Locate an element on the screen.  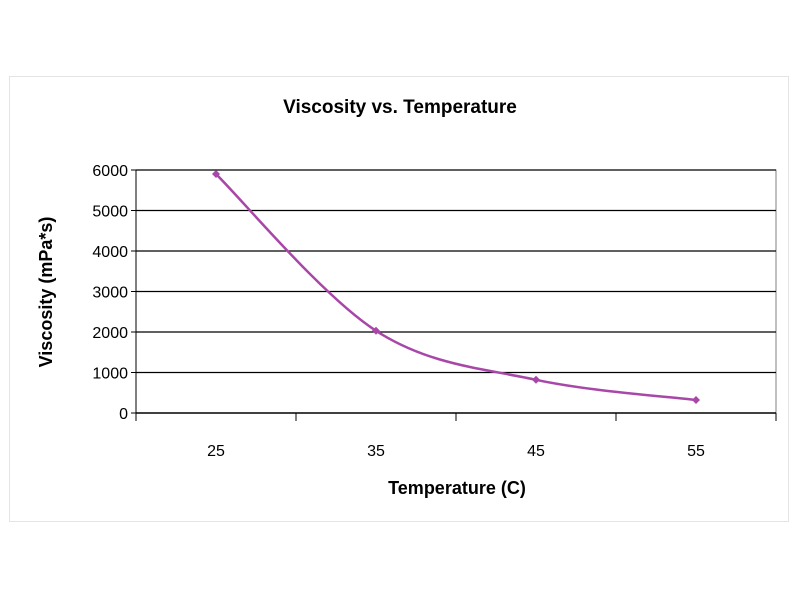
y-tick-label: 1000 is located at coordinates (110, 374).